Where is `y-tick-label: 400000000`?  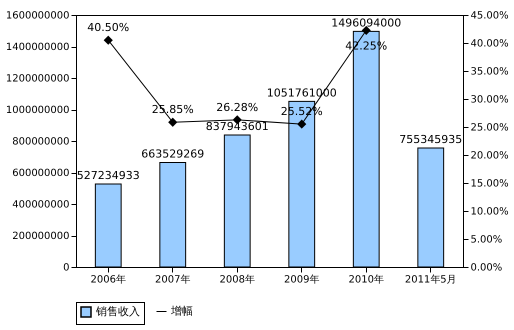 y-tick-label: 400000000 is located at coordinates (41, 205).